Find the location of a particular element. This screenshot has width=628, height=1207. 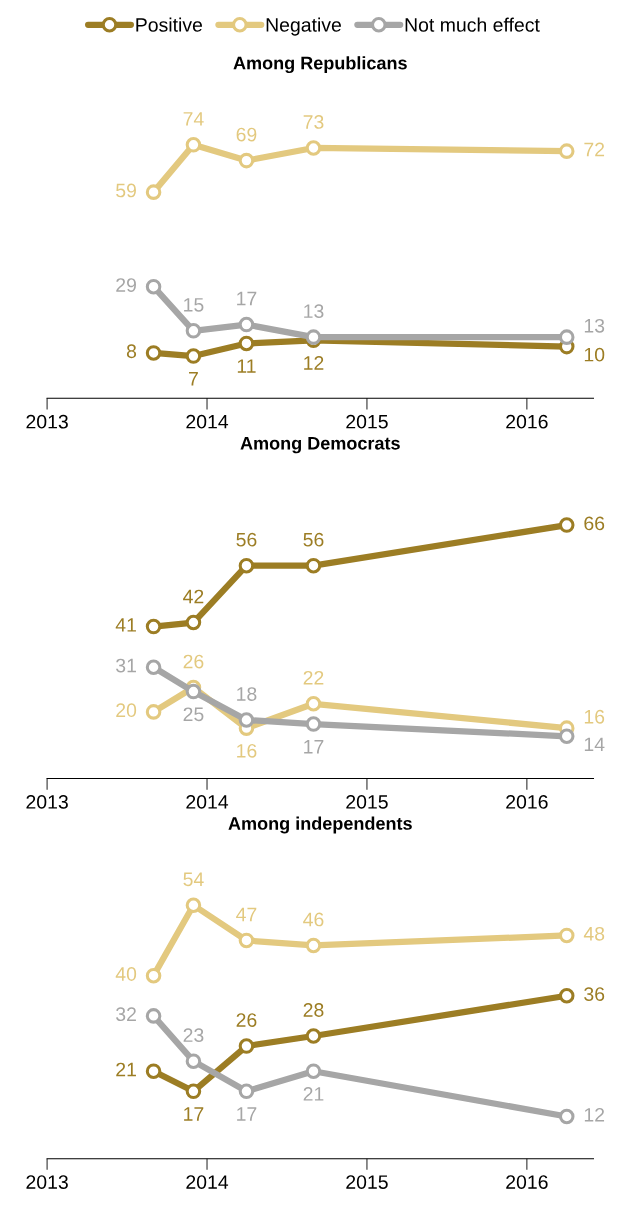

data-label: 28 is located at coordinates (313, 1010).